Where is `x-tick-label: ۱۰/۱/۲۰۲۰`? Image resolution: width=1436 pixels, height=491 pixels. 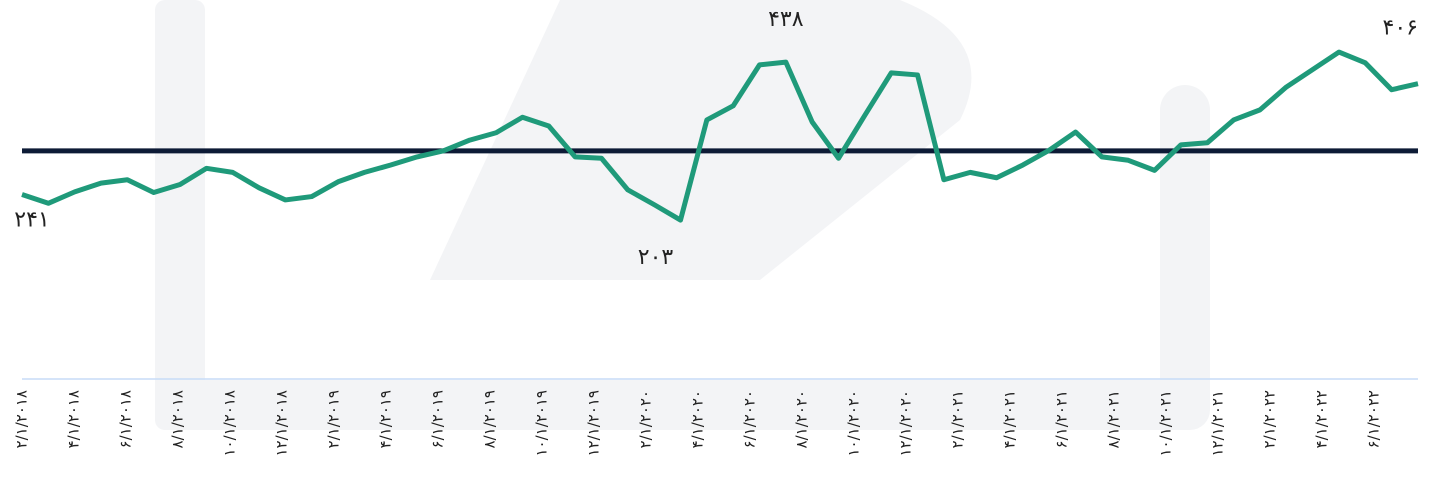
x-tick-label: ۱۰/۱/۲۰۲۰ is located at coordinates (854, 423).